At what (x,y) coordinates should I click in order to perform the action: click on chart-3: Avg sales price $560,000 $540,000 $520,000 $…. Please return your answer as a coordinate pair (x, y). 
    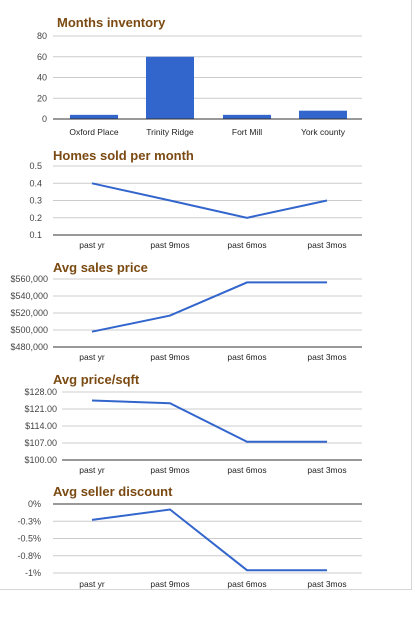
    Looking at the image, I should click on (186, 311).